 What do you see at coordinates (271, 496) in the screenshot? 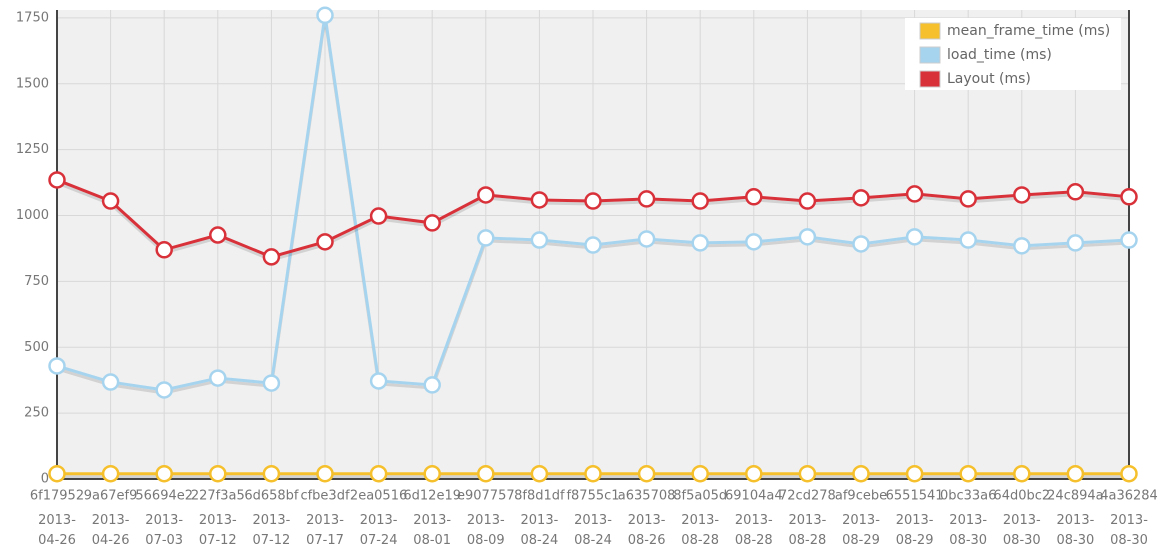
I see `x-tick-label: 6d658bf` at bounding box center [271, 496].